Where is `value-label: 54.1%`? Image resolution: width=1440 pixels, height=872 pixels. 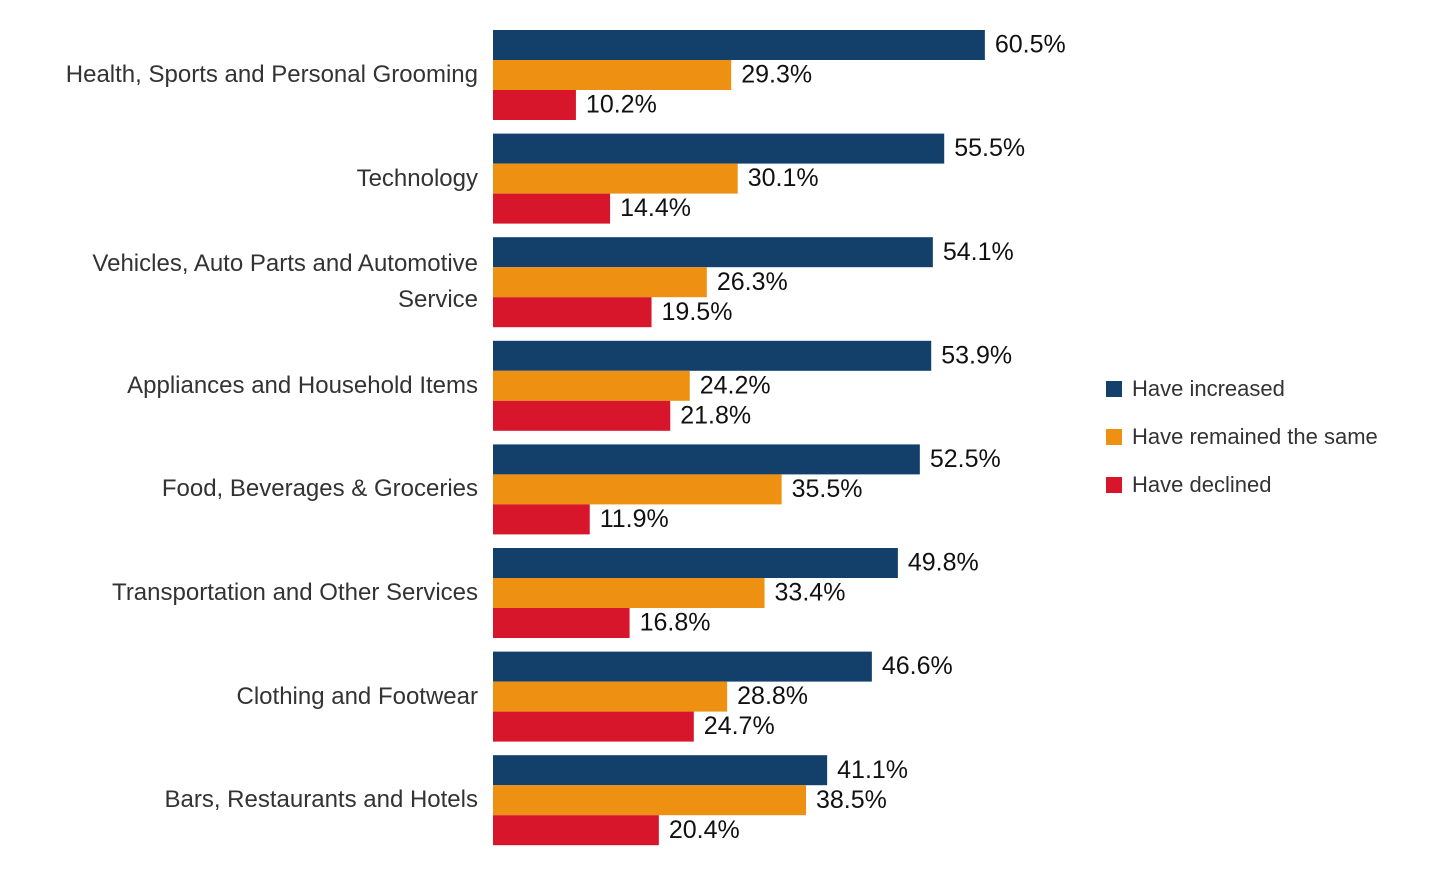 value-label: 54.1% is located at coordinates (978, 252).